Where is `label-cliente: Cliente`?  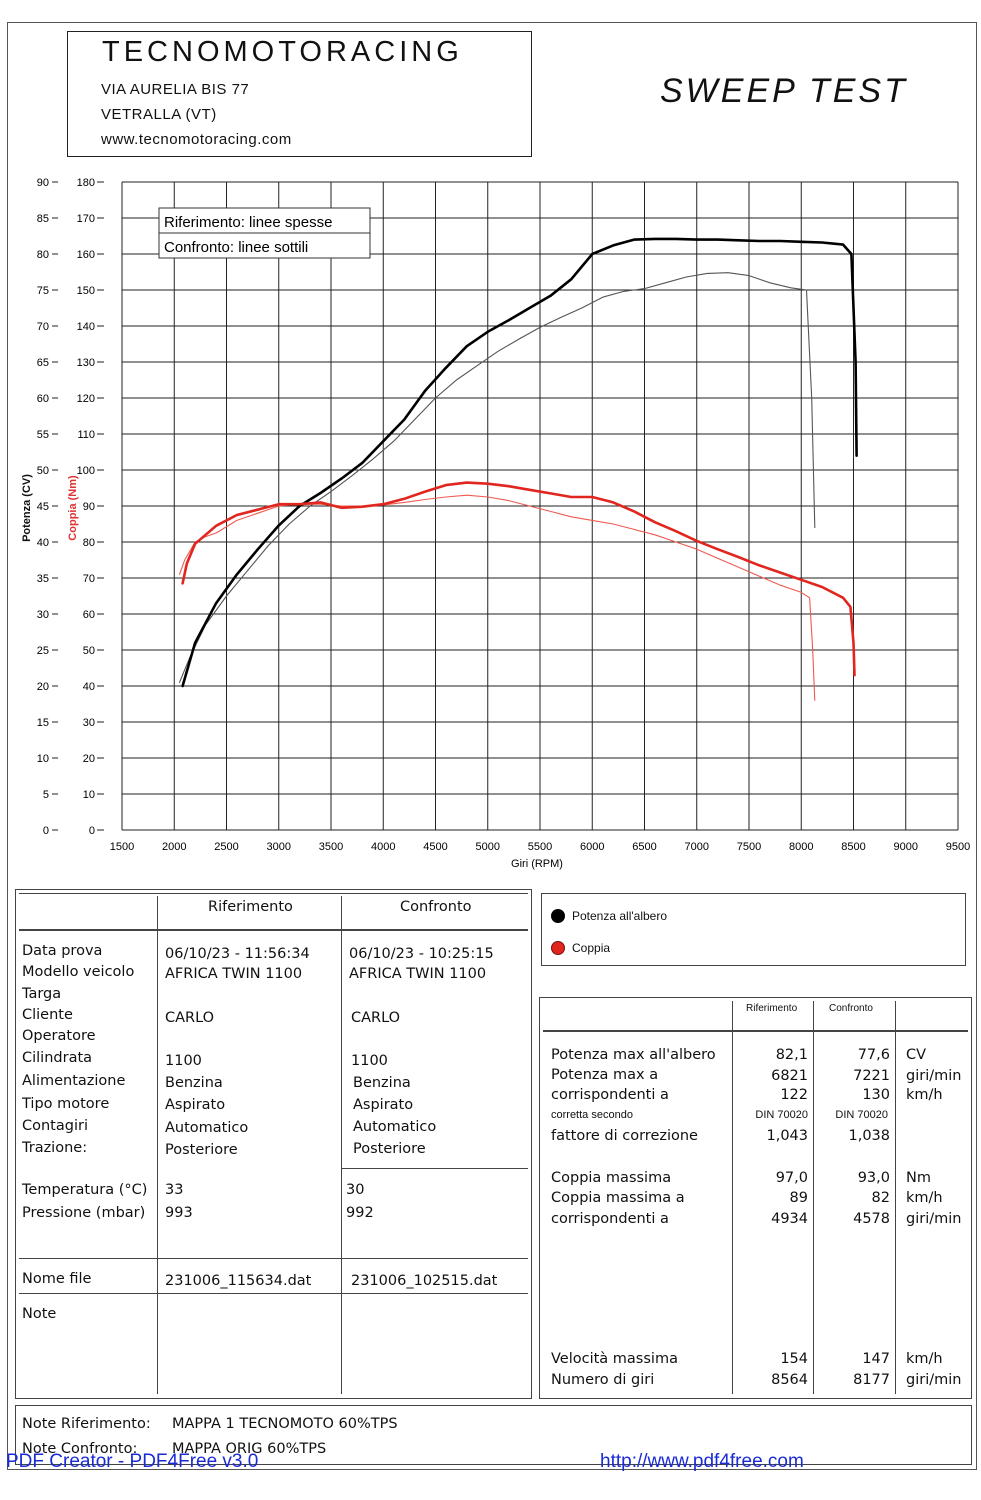 label-cliente: Cliente is located at coordinates (47, 1015).